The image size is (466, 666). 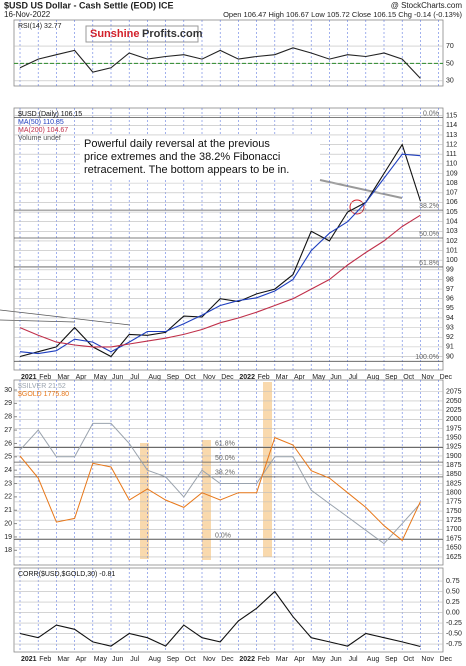 What do you see at coordinates (8, 390) in the screenshot?
I see `y2-tick-label: 30` at bounding box center [8, 390].